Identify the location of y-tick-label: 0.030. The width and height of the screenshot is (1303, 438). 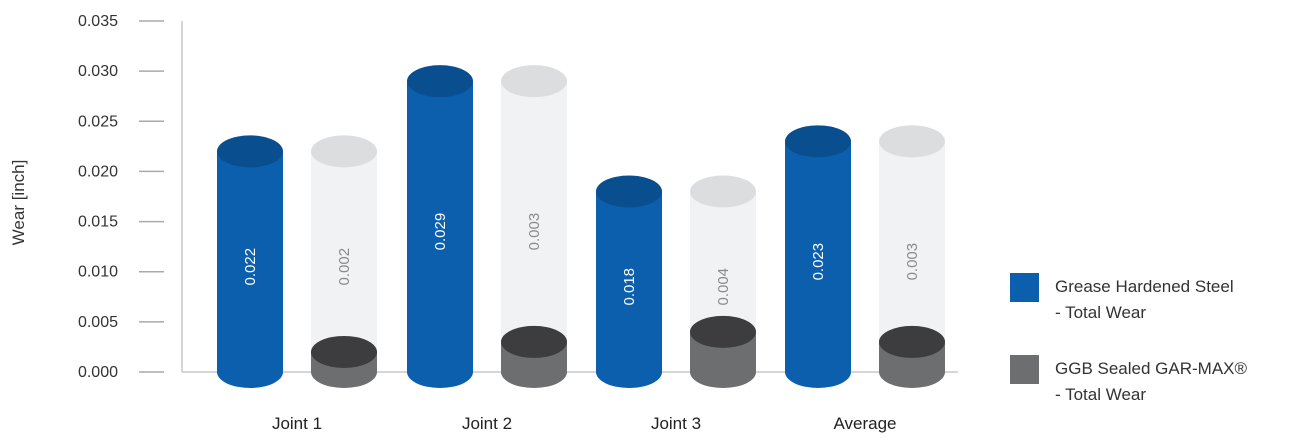
(98, 71).